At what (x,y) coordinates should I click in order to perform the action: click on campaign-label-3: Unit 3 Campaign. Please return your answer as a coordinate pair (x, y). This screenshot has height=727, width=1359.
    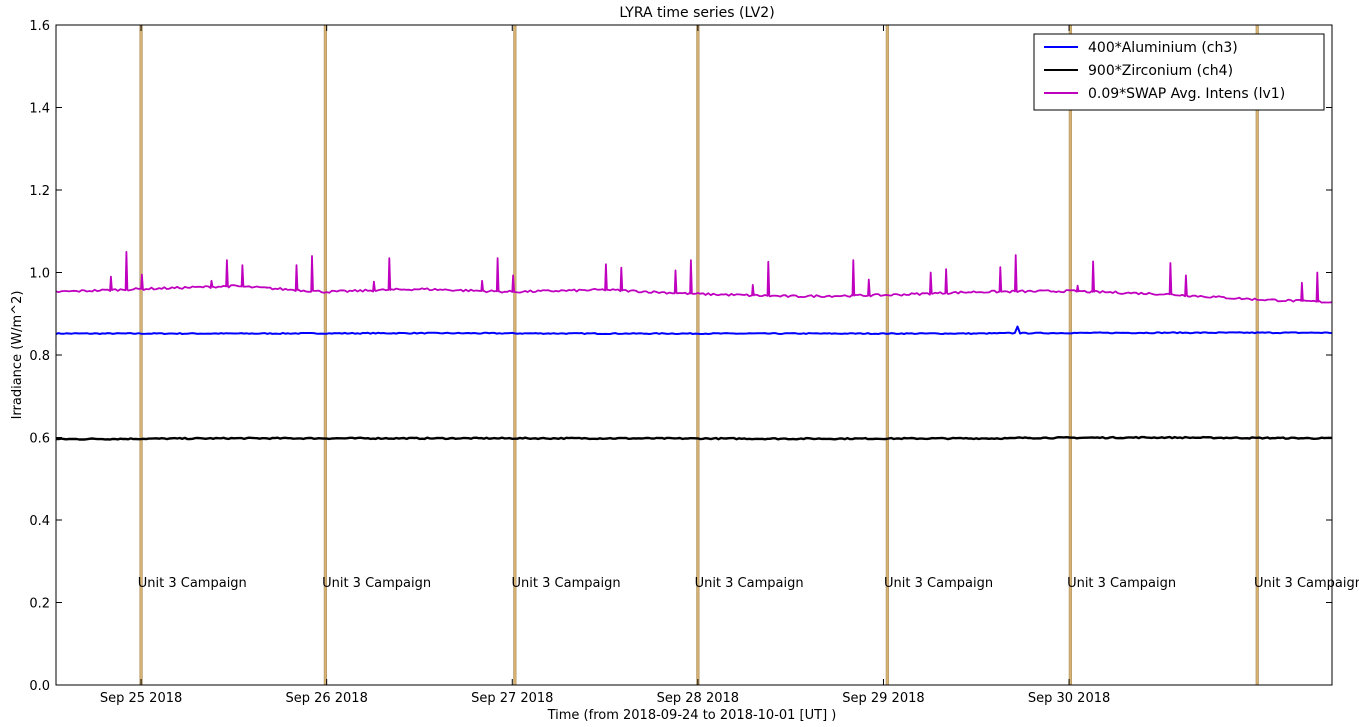
    Looking at the image, I should click on (749, 583).